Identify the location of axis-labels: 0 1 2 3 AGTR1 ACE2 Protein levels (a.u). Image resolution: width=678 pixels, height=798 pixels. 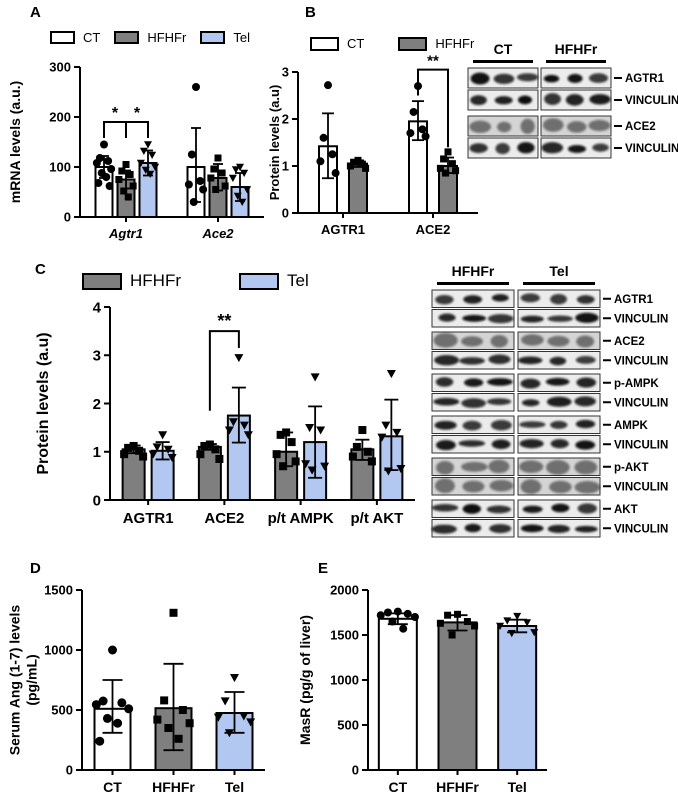
(358, 151).